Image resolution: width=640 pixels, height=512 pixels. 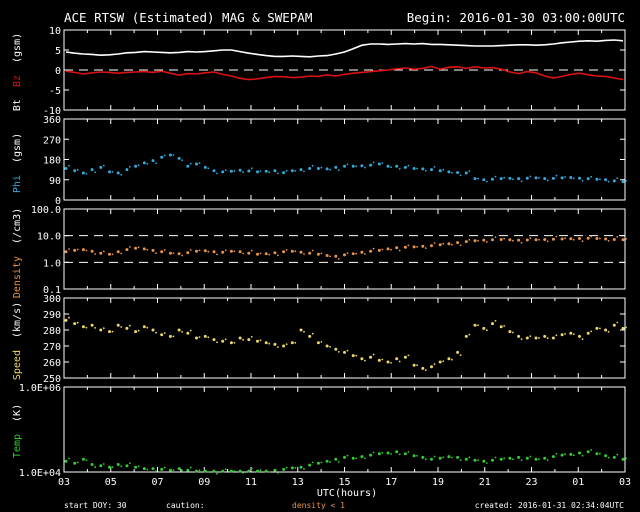 I want to click on series-line-bz, so click(x=344, y=73).